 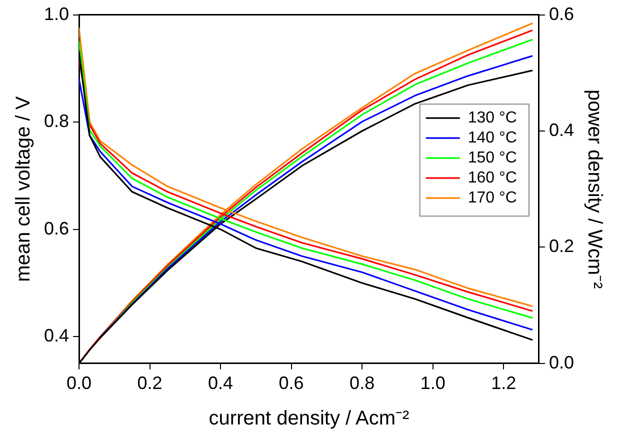 What do you see at coordinates (433, 383) in the screenshot?
I see `x-tick-label: 1.0` at bounding box center [433, 383].